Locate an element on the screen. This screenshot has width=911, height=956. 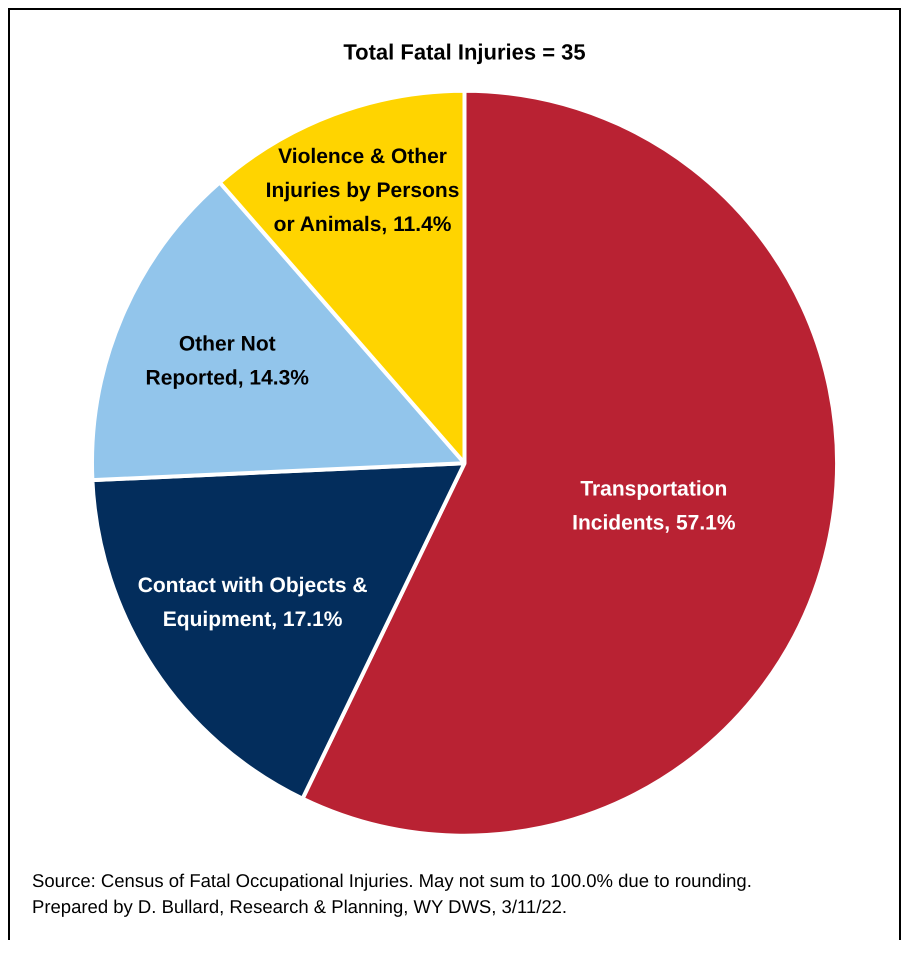
slice-label: Other Not Reported, 14.3% is located at coordinates (228, 361).